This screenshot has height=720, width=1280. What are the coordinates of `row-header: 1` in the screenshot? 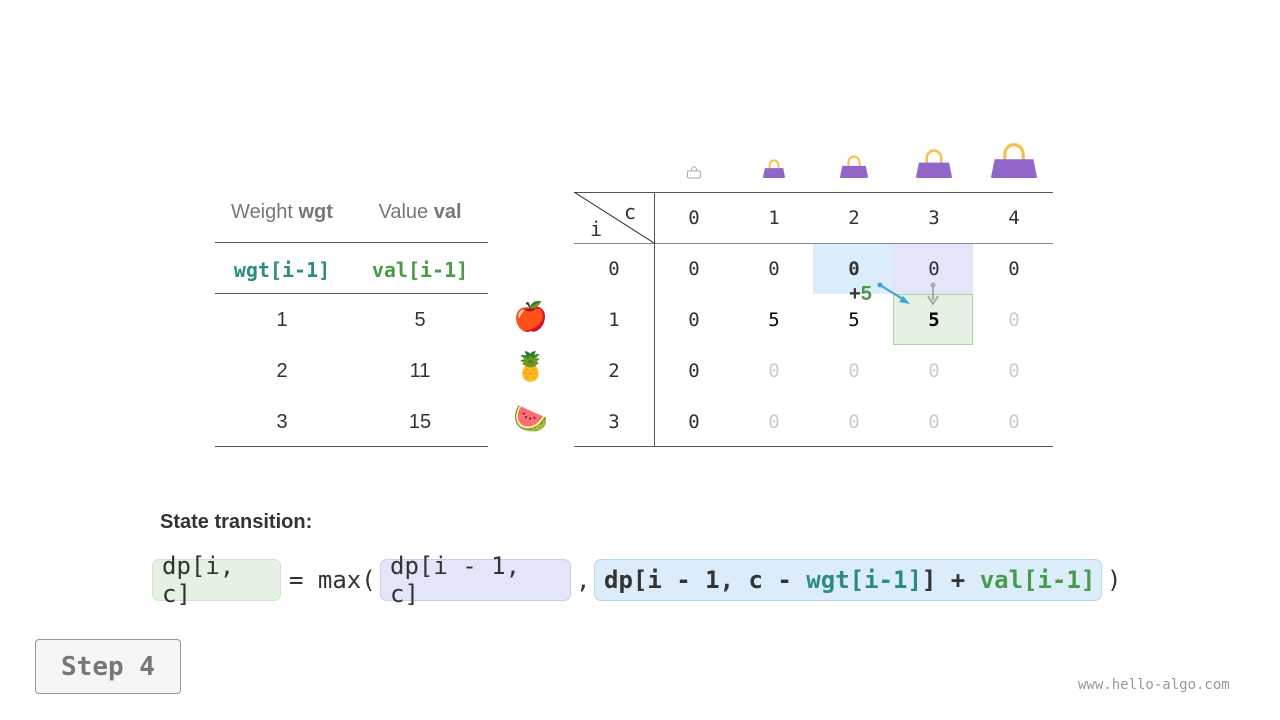 It's located at (614, 319).